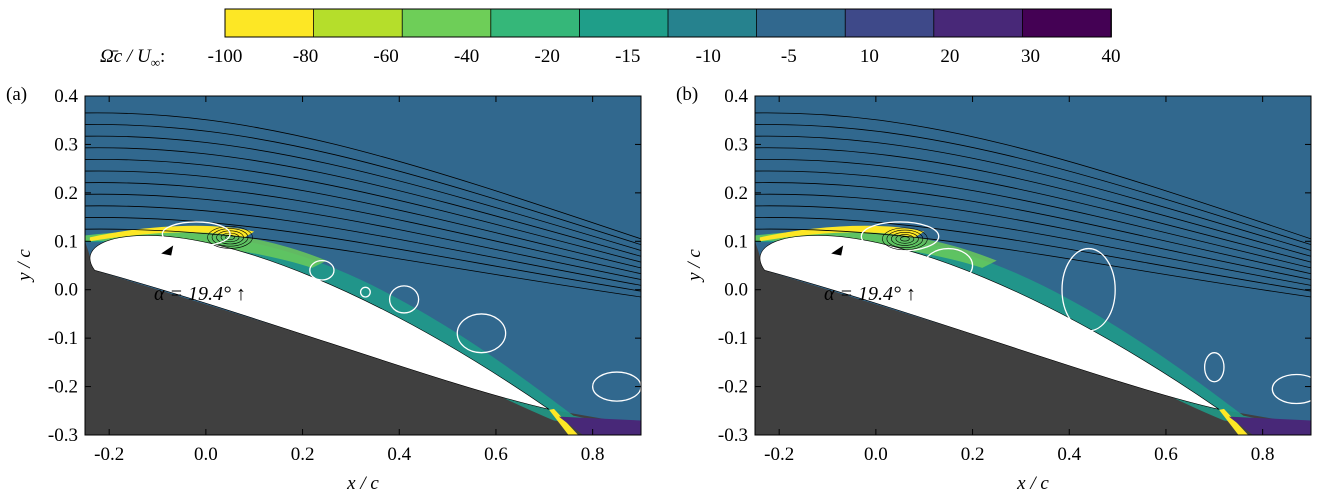 This screenshot has width=1319, height=496. What do you see at coordinates (24, 266) in the screenshot?
I see `y-axis-label-a: y / c` at bounding box center [24, 266].